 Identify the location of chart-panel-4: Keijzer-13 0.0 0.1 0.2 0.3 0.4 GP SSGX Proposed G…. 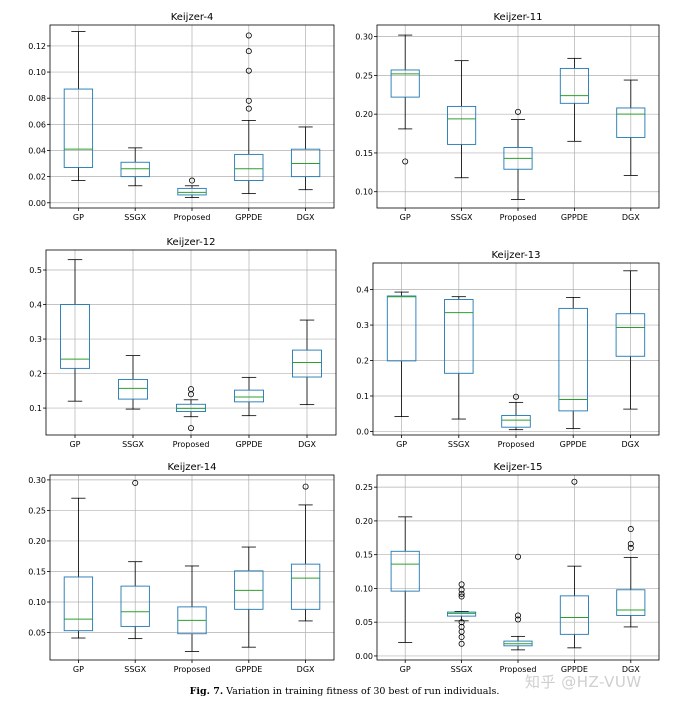
(508, 349).